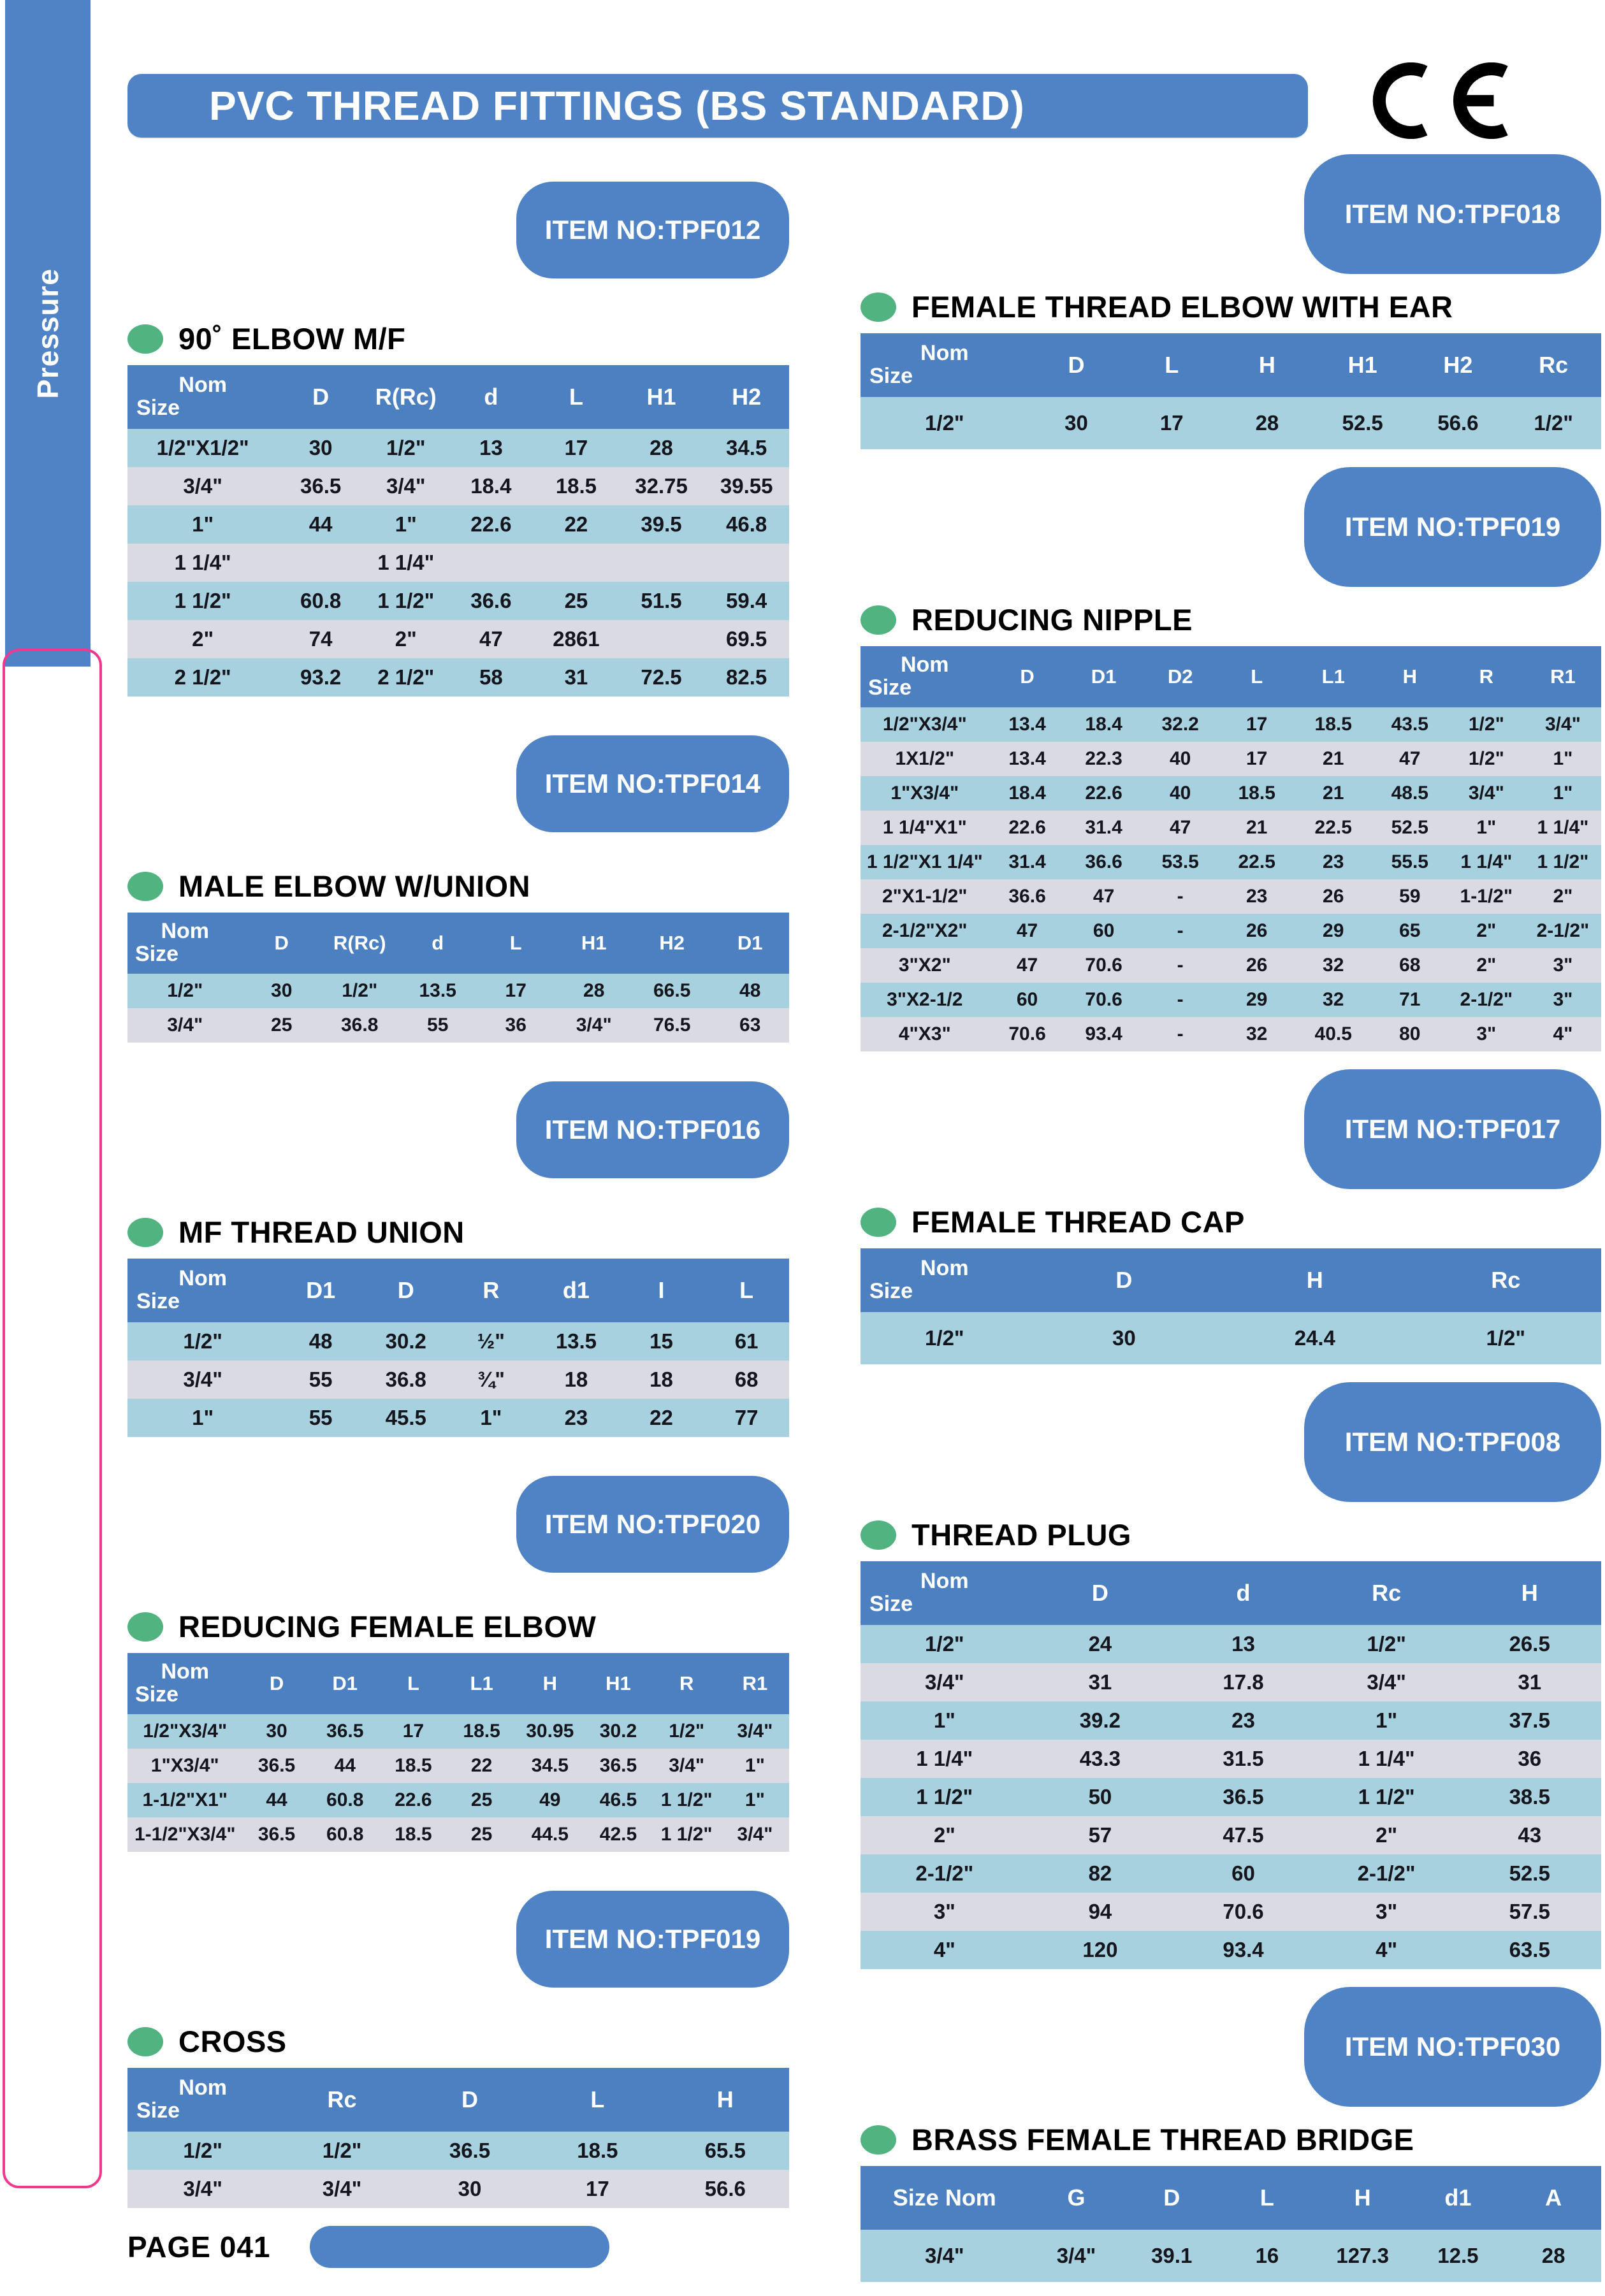 The width and height of the screenshot is (1605, 2296). Describe the element at coordinates (470, 2151) in the screenshot. I see `table-cell: 36.5` at that location.